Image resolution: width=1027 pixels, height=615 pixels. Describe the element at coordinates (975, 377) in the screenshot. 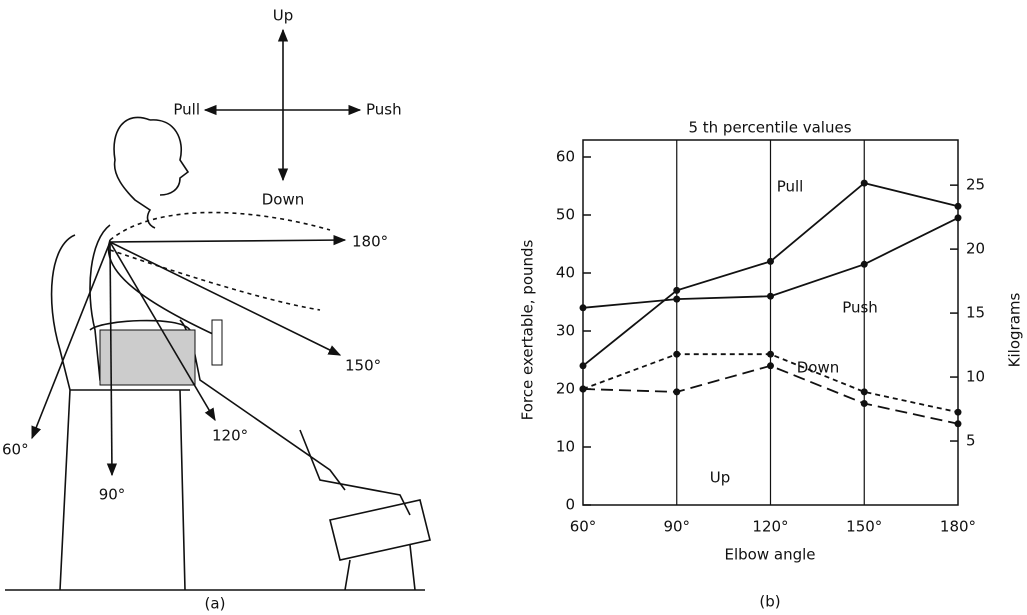

I see `y2-tick-label: 10` at that location.